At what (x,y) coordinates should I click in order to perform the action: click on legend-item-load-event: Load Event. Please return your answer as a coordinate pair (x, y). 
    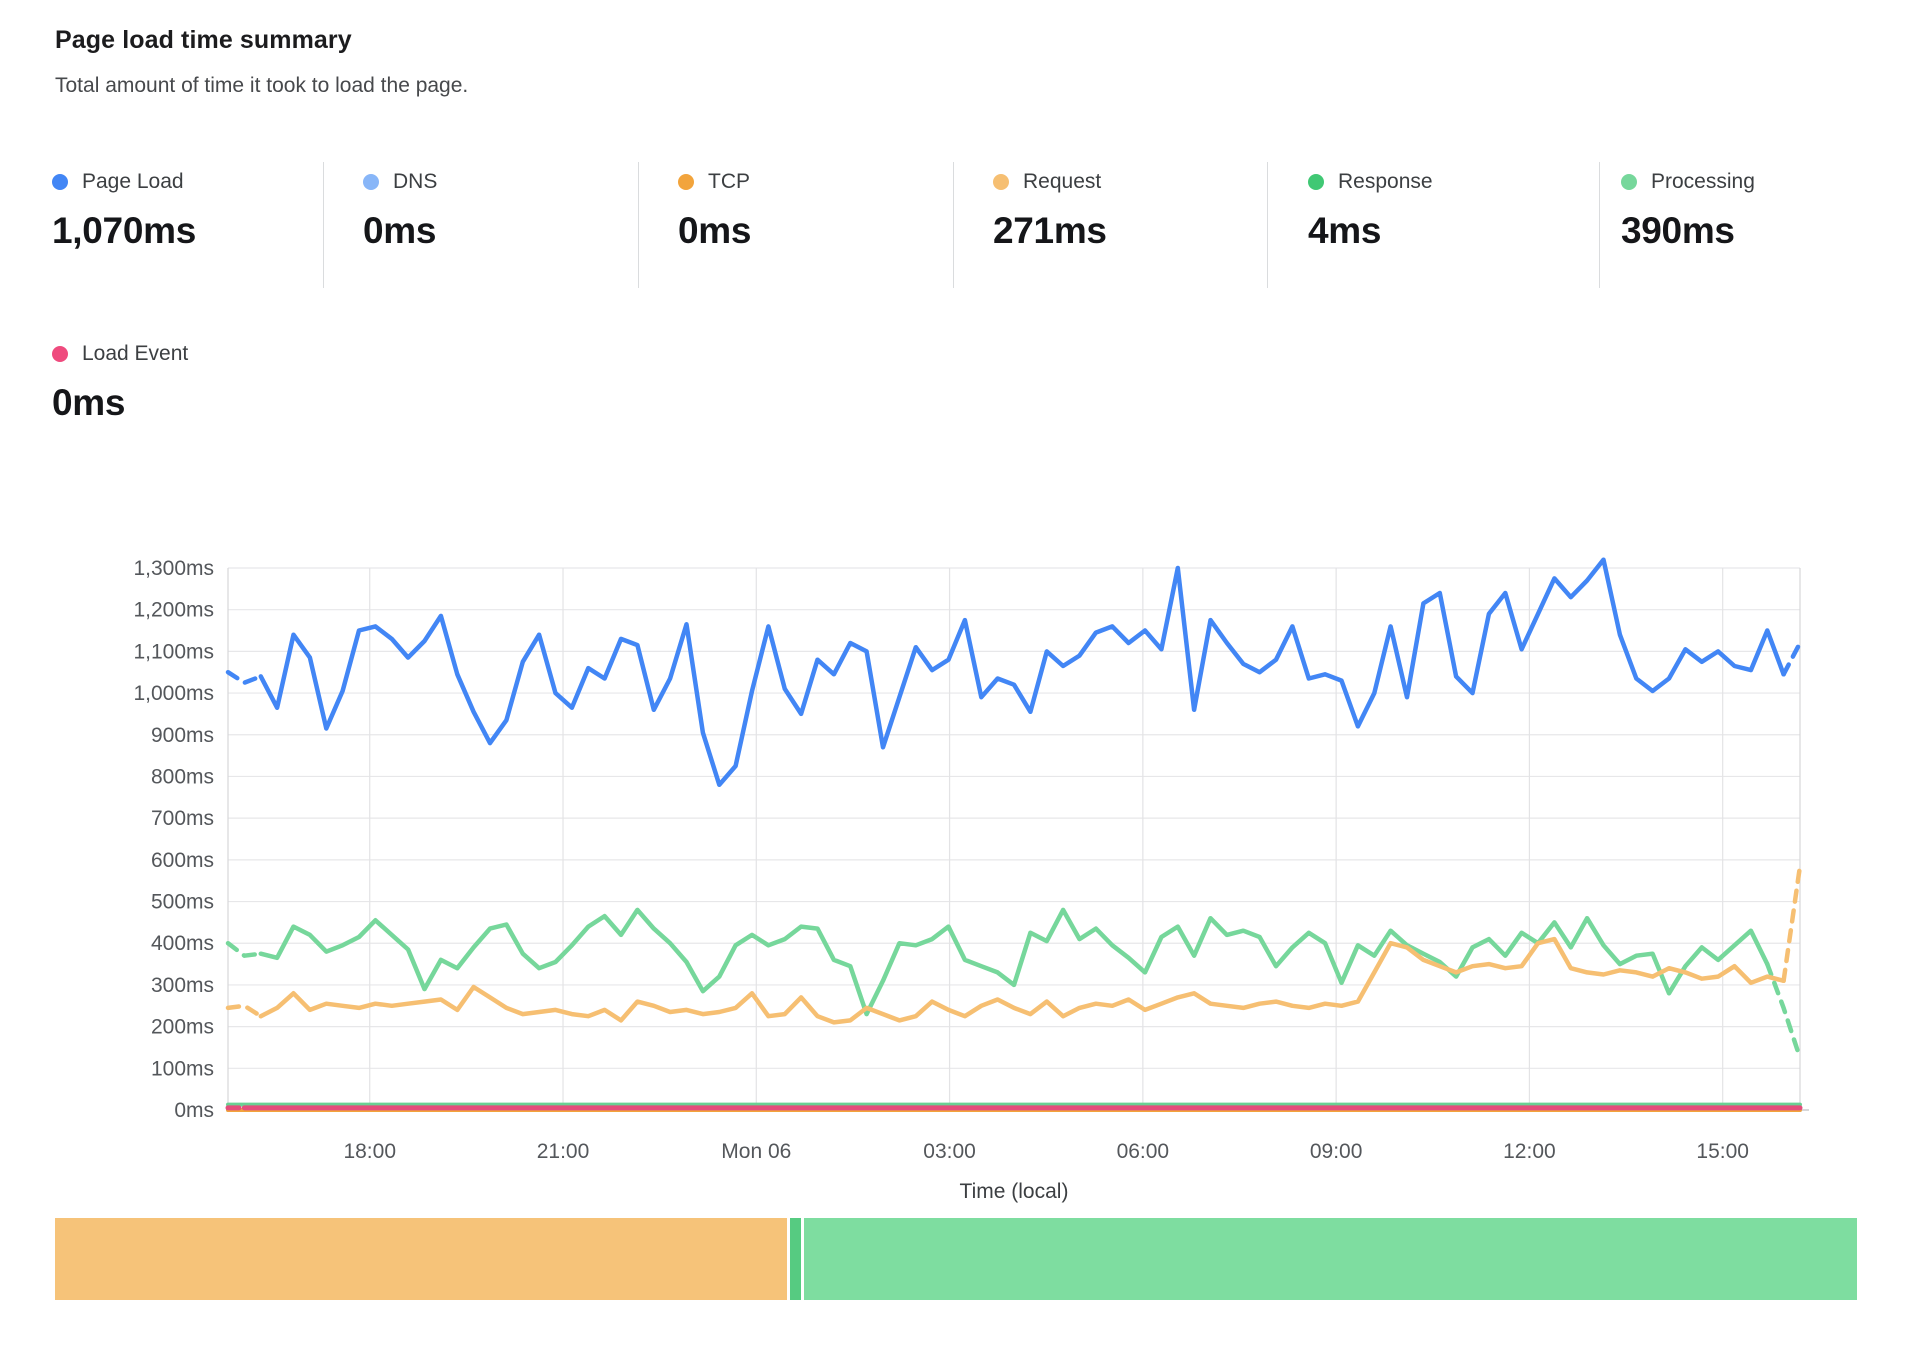
    Looking at the image, I should click on (202, 354).